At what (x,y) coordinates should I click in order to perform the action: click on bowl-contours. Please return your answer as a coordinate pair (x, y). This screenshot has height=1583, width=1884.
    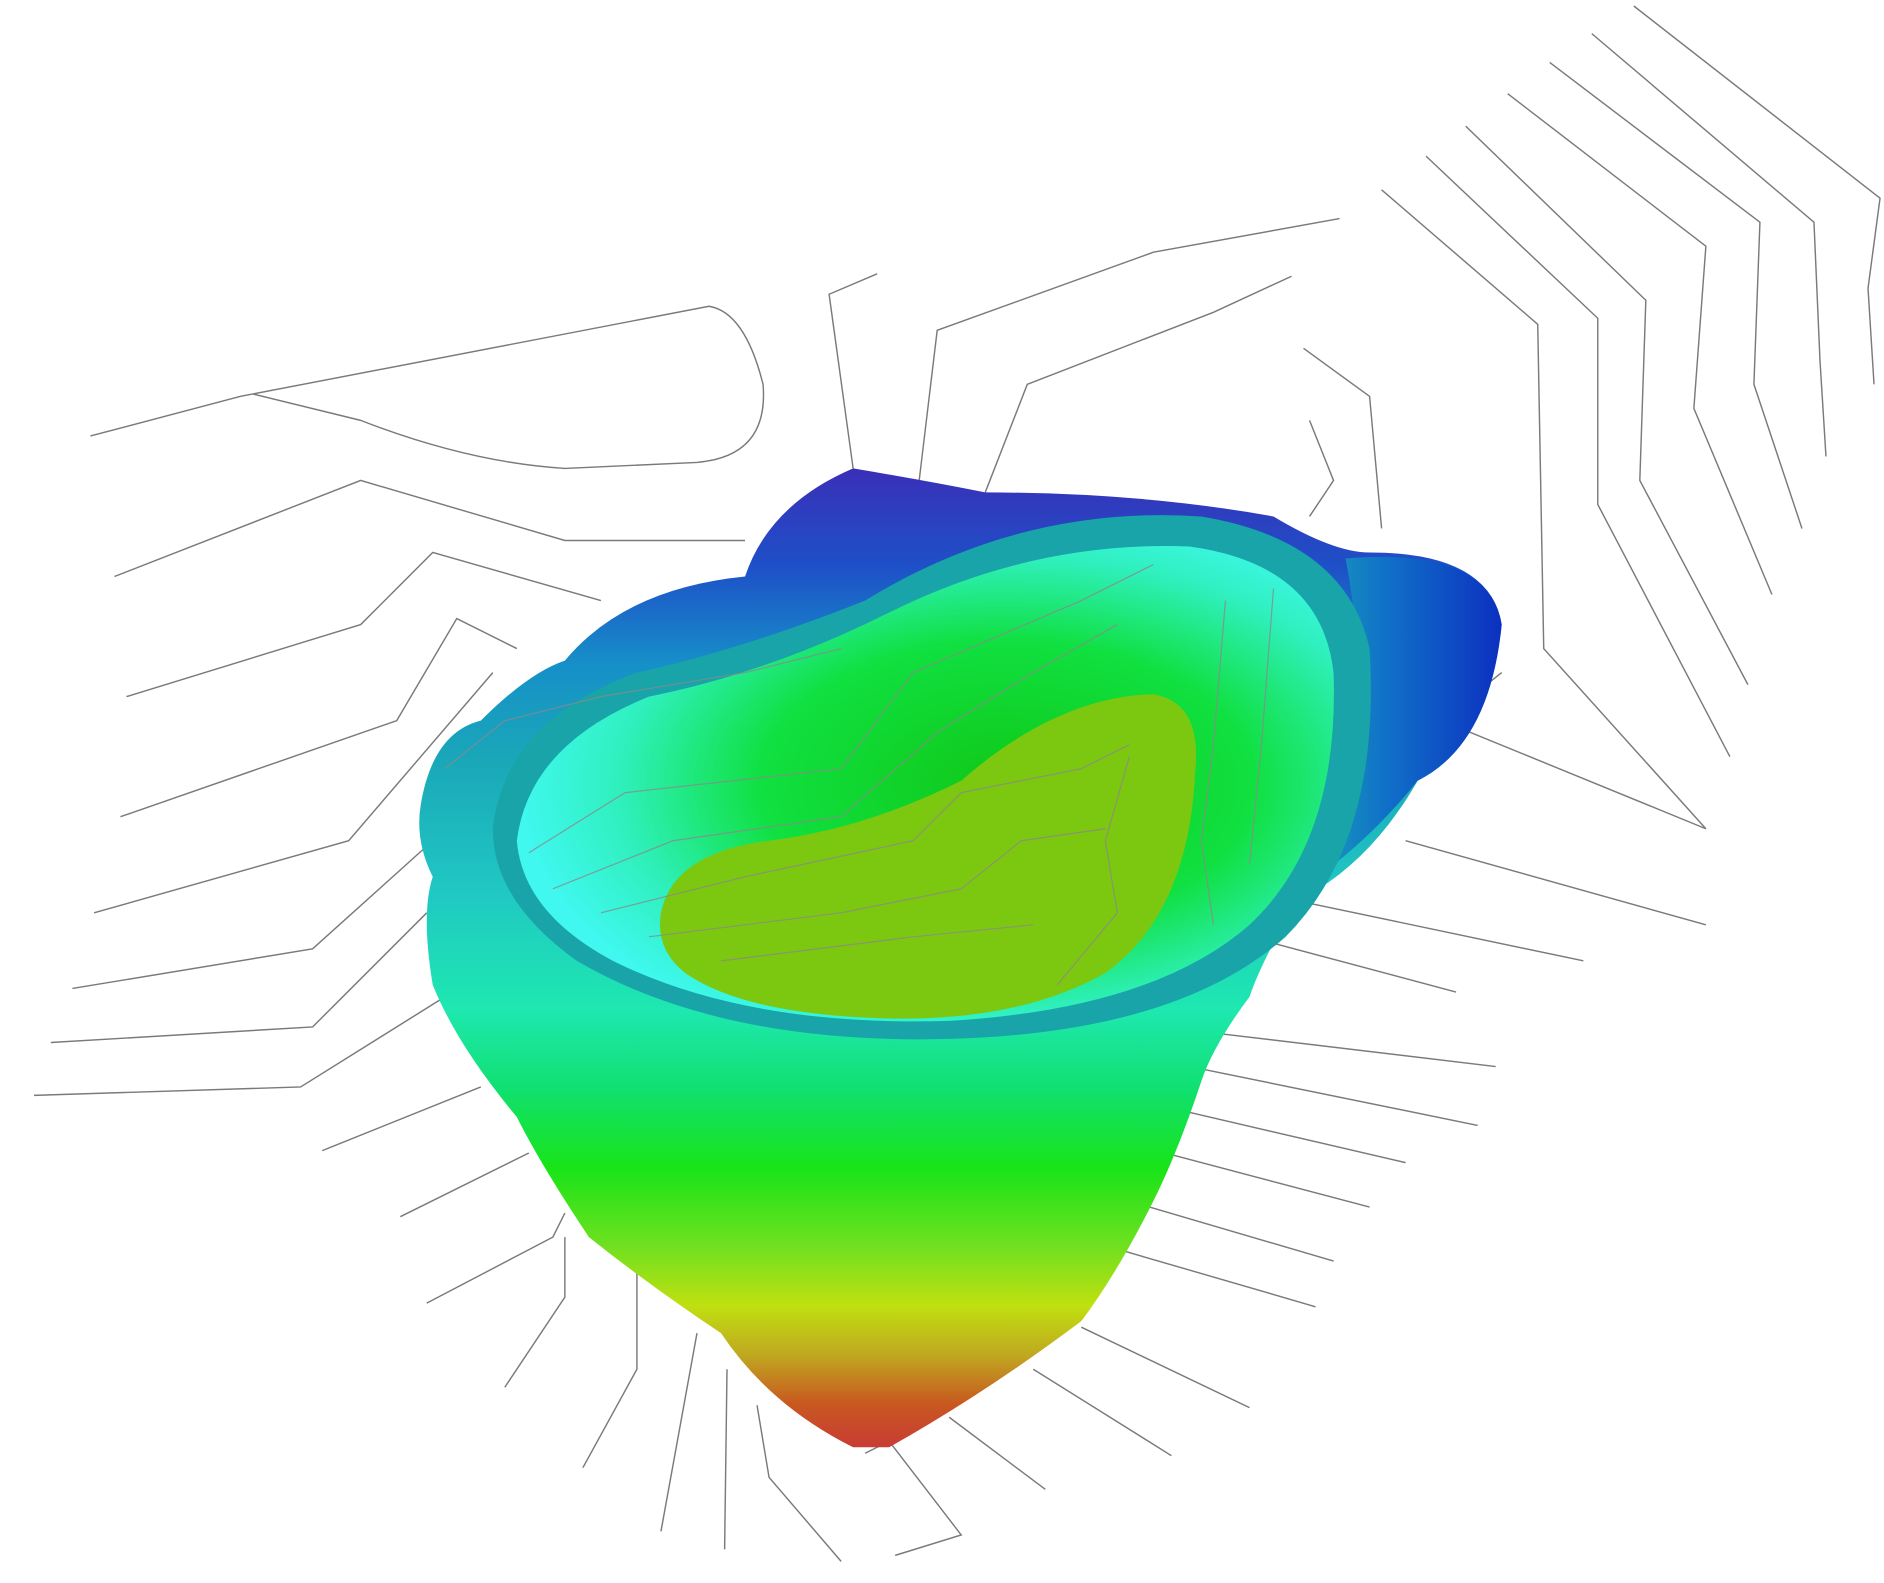
    Looking at the image, I should click on (859, 774).